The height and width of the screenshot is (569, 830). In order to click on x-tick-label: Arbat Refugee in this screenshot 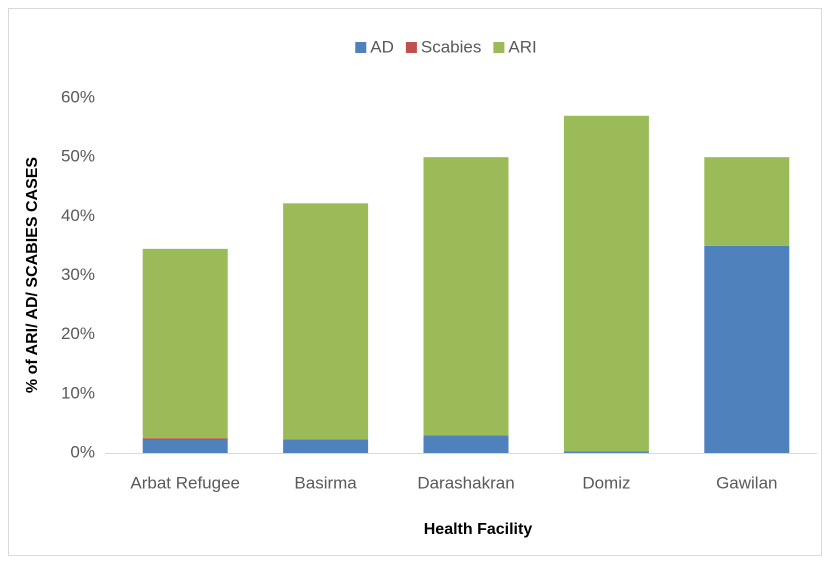, I will do `click(185, 482)`.